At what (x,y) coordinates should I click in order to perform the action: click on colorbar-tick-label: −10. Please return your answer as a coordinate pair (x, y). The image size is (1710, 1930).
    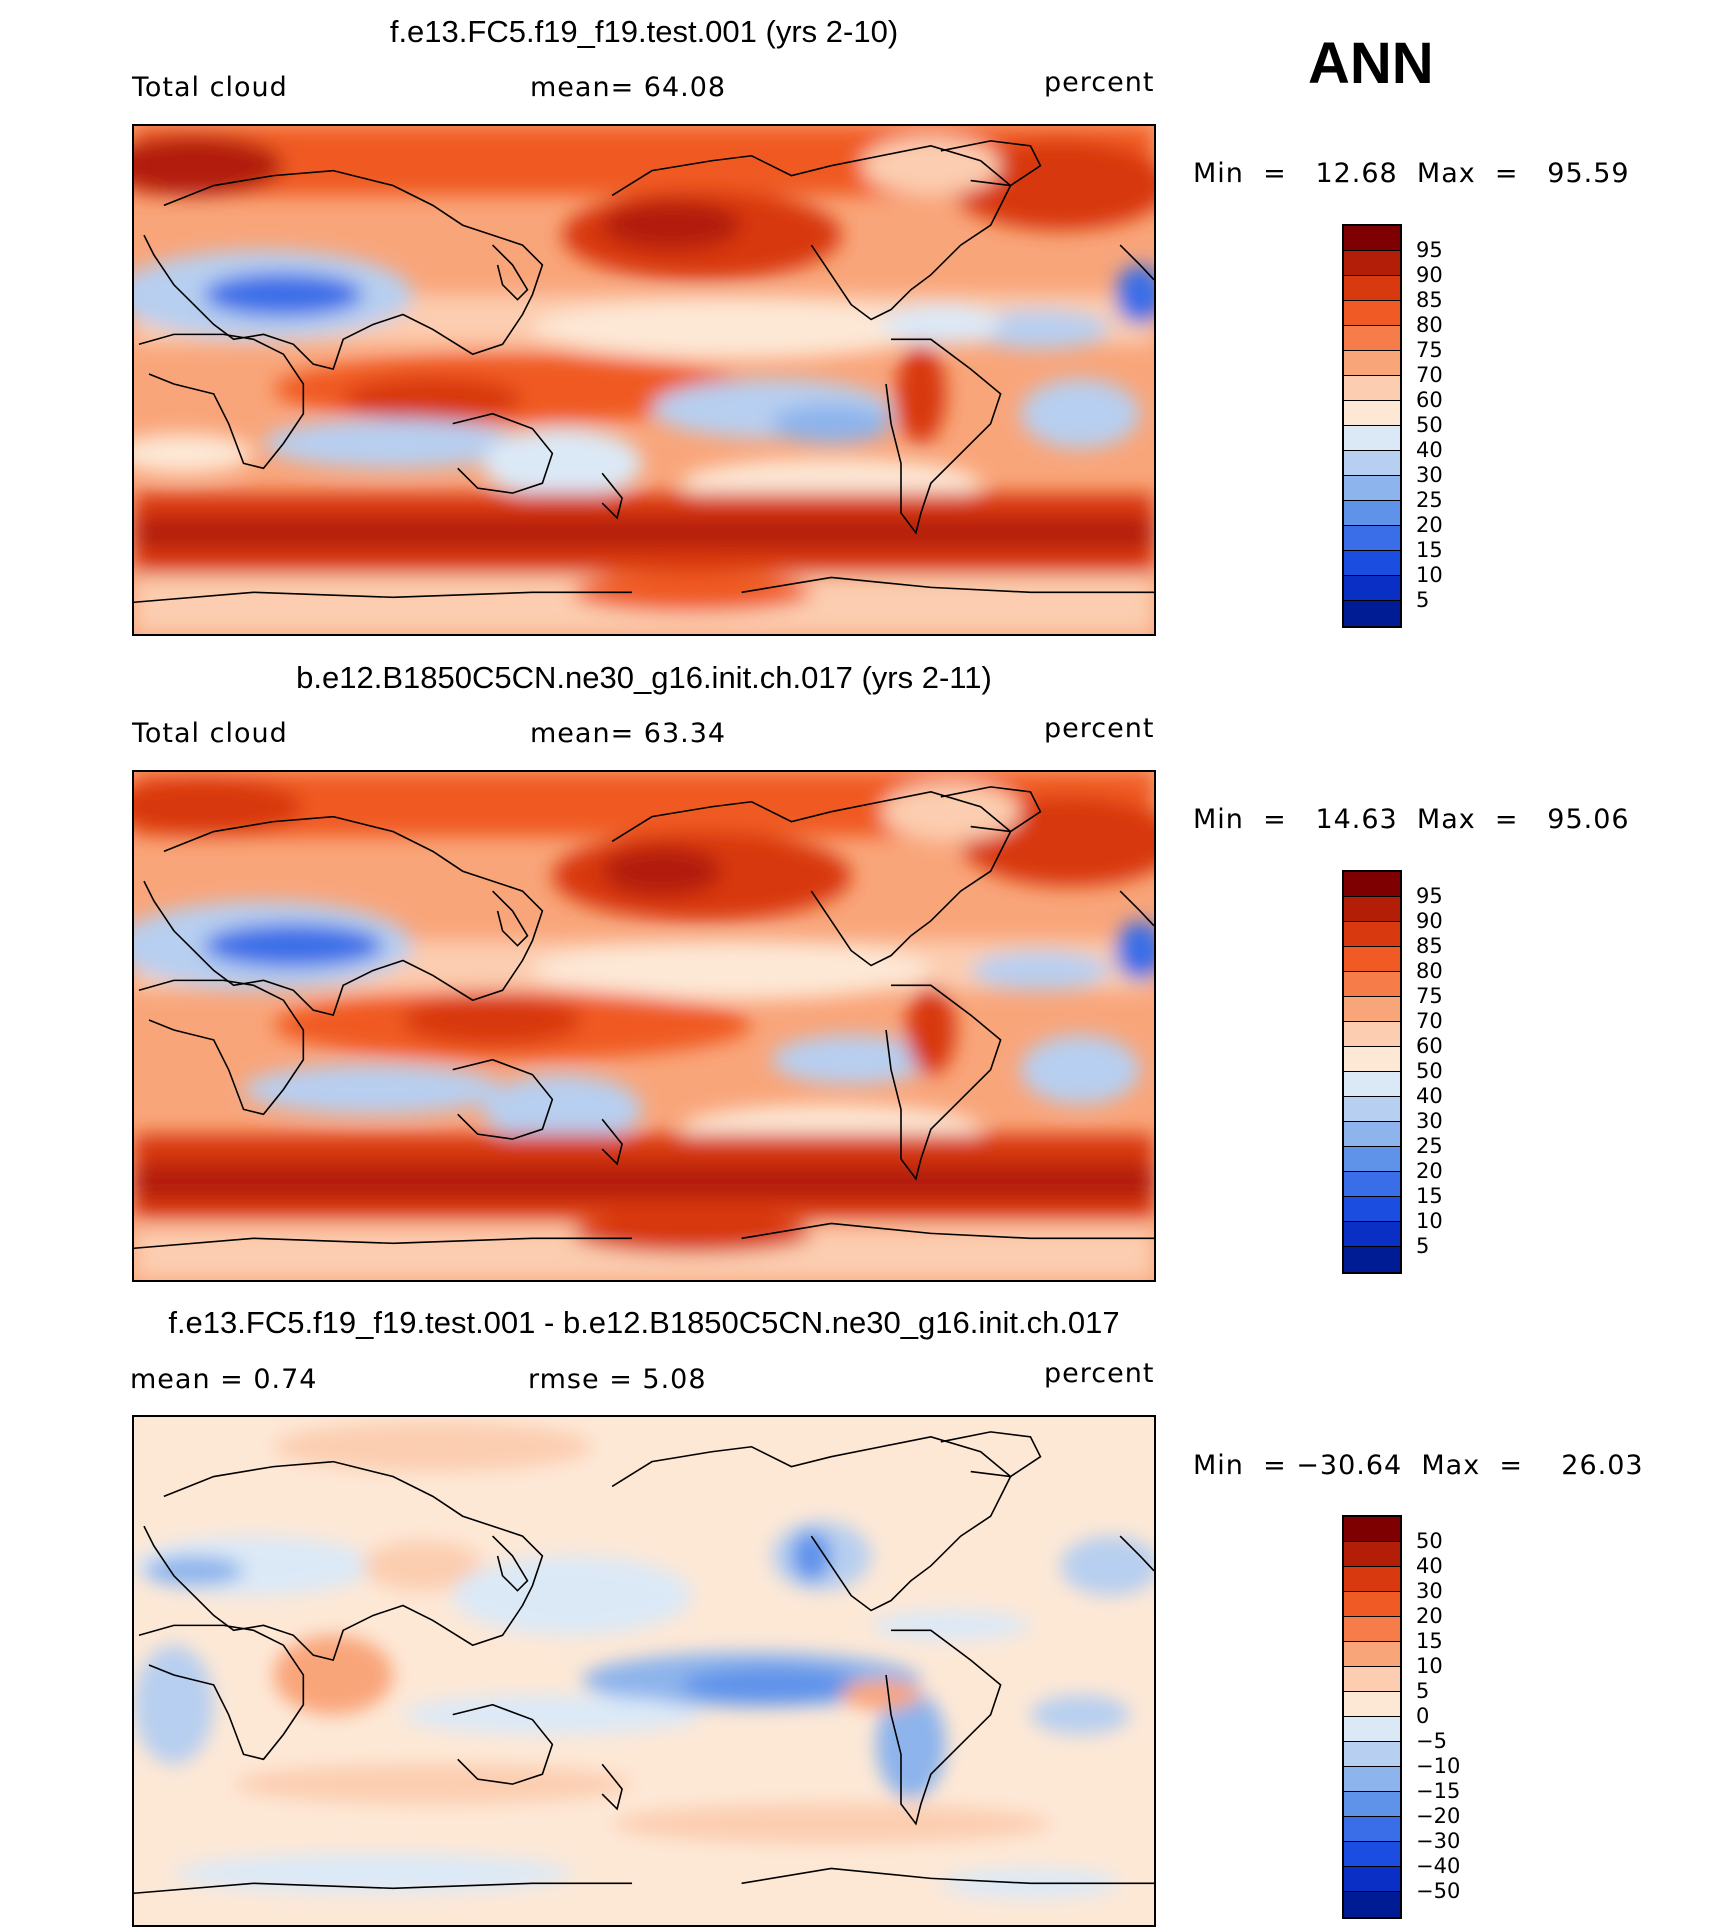
    Looking at the image, I should click on (1438, 1766).